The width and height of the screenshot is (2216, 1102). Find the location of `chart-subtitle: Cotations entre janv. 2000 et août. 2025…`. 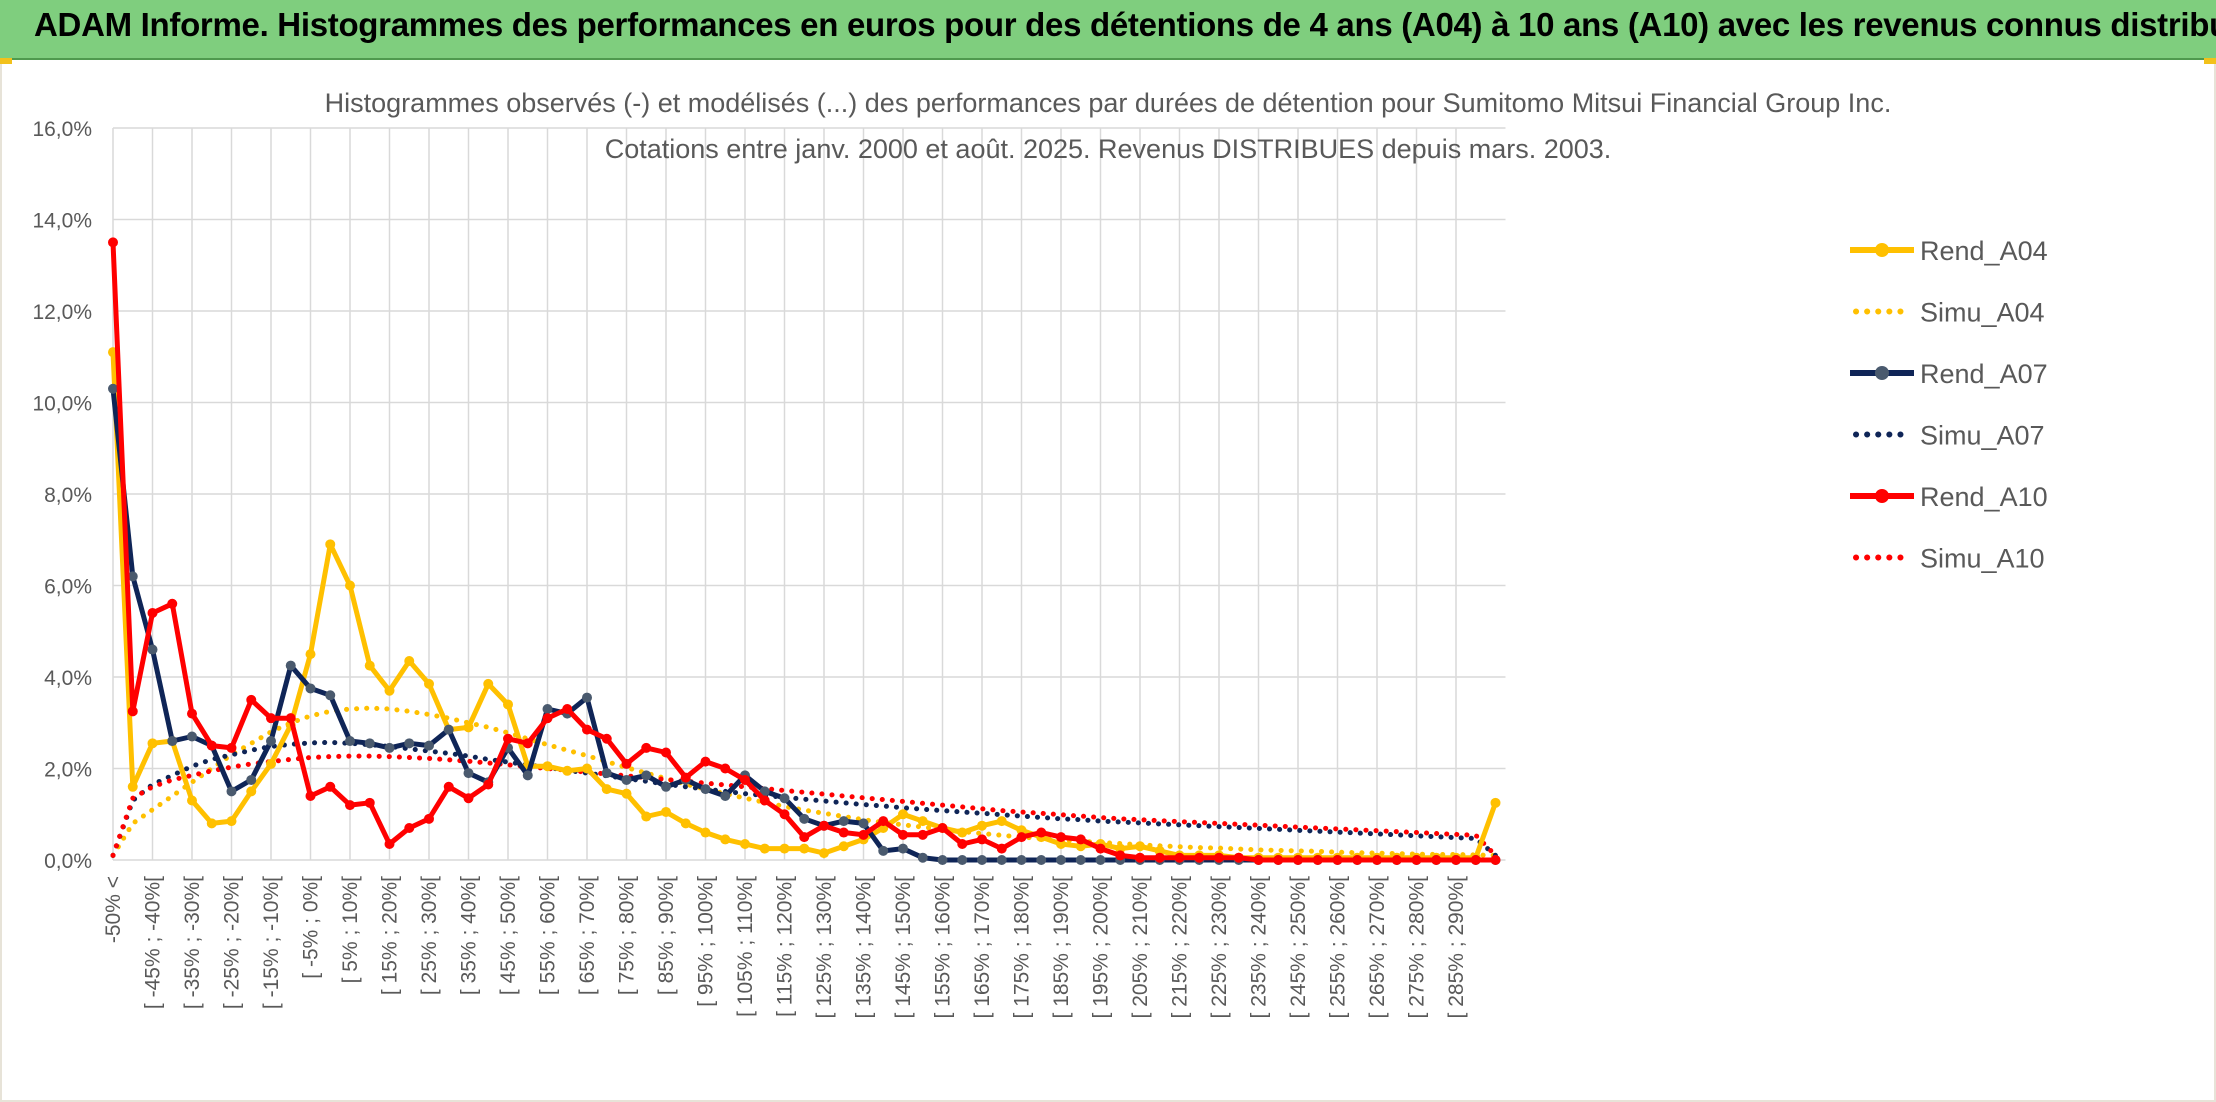

chart-subtitle: Cotations entre janv. 2000 et août. 2025… is located at coordinates (1108, 149).